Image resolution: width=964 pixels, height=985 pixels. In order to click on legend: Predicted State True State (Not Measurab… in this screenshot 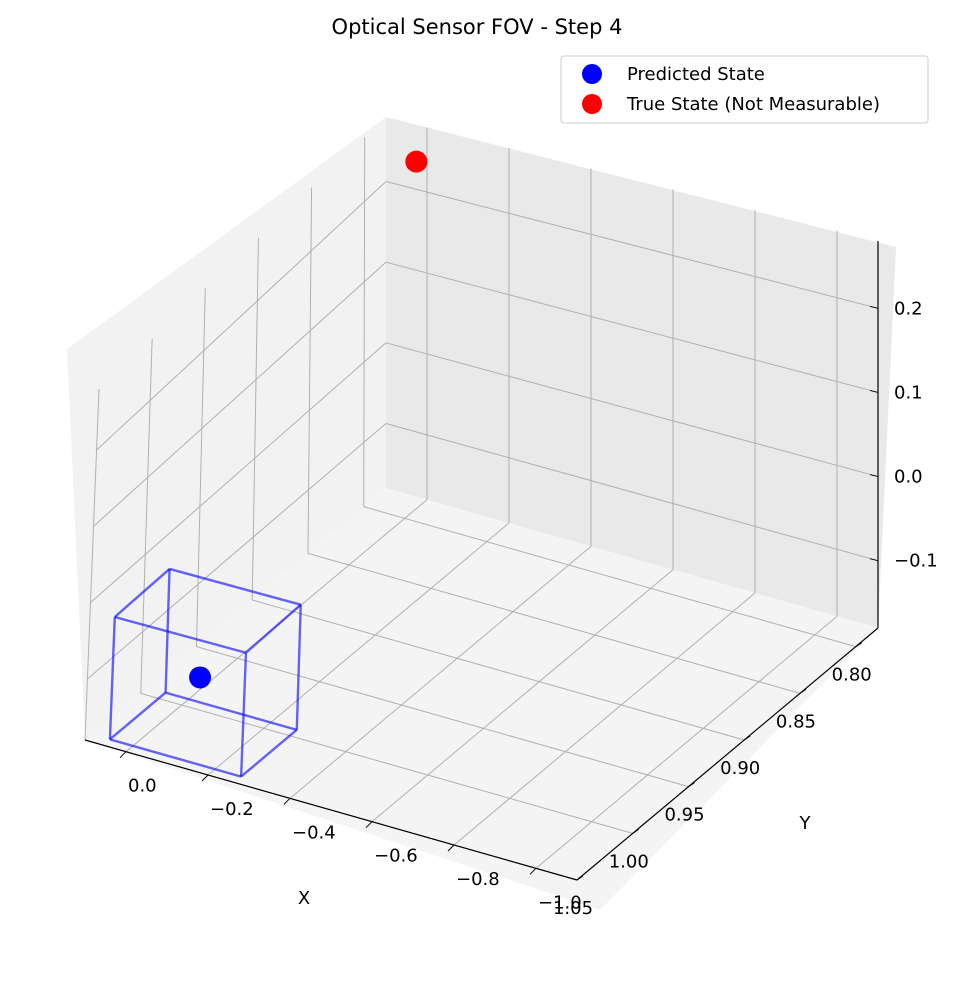, I will do `click(744, 89)`.